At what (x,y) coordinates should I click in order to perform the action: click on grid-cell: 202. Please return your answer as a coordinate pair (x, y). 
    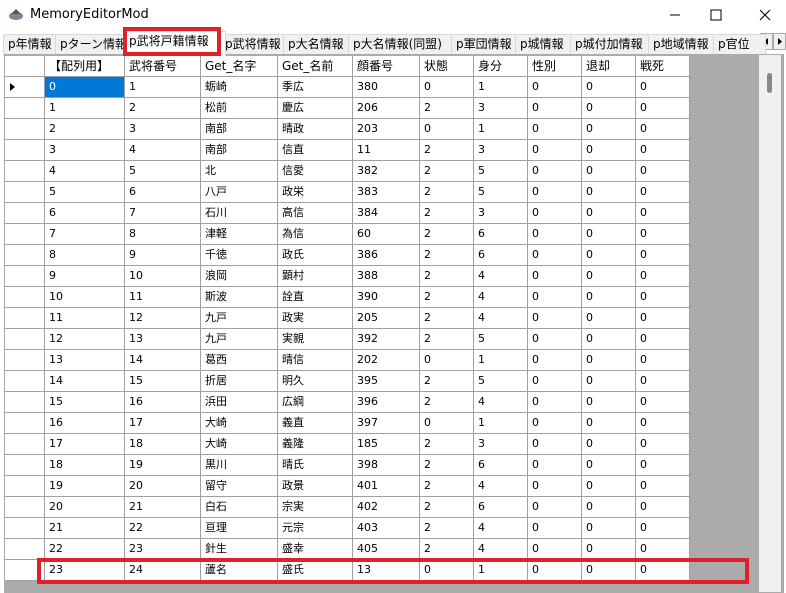
    Looking at the image, I should click on (386, 360).